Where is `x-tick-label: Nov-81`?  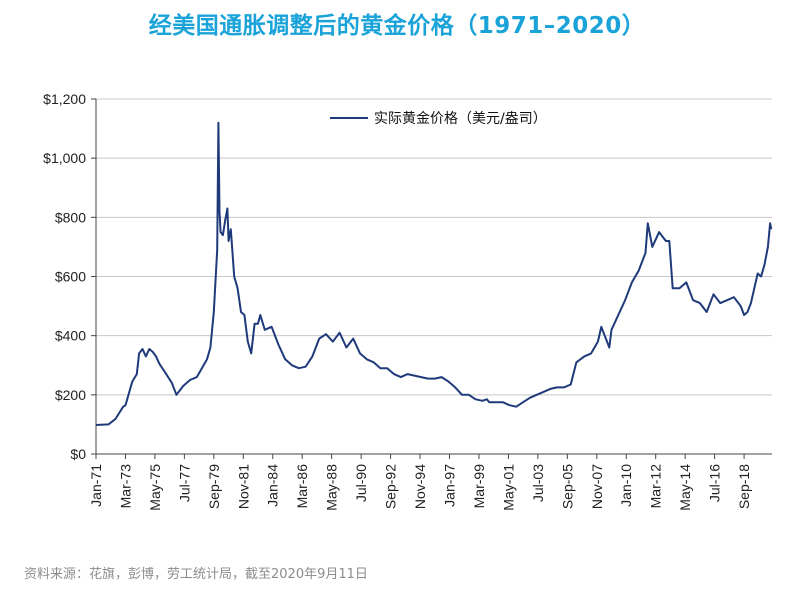
x-tick-label: Nov-81 is located at coordinates (243, 486).